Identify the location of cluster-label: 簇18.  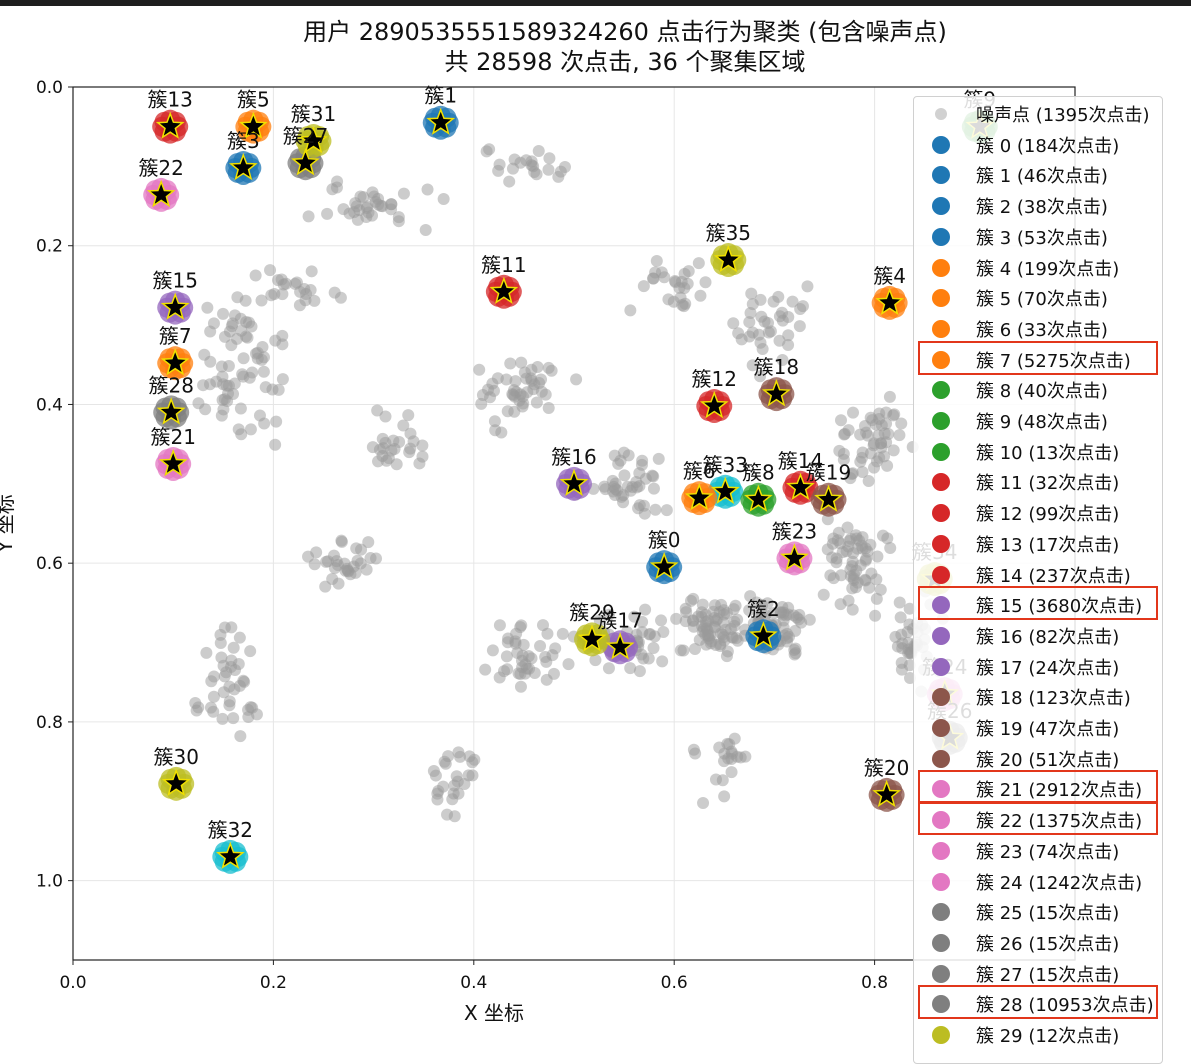
(776, 367).